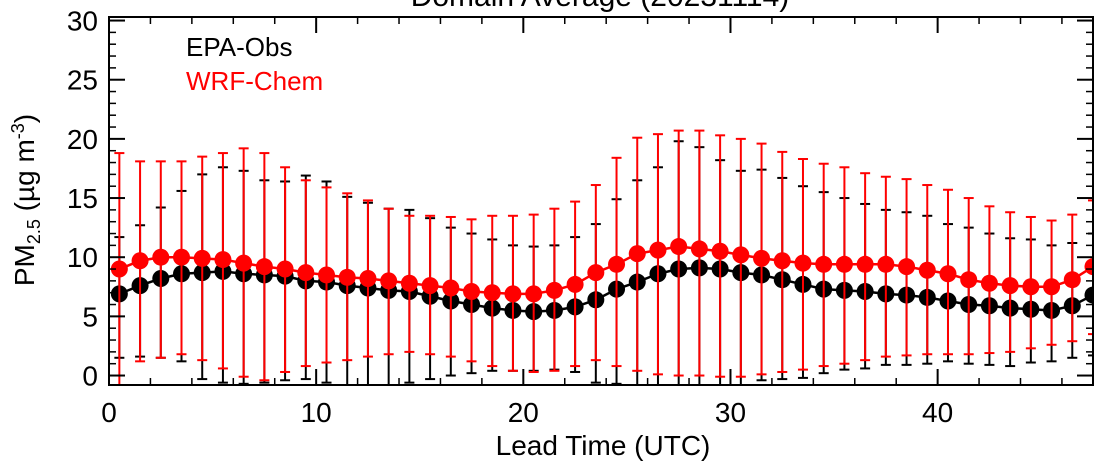 The height and width of the screenshot is (468, 1094). Describe the element at coordinates (523, 412) in the screenshot. I see `x-tick-label: 20` at that location.